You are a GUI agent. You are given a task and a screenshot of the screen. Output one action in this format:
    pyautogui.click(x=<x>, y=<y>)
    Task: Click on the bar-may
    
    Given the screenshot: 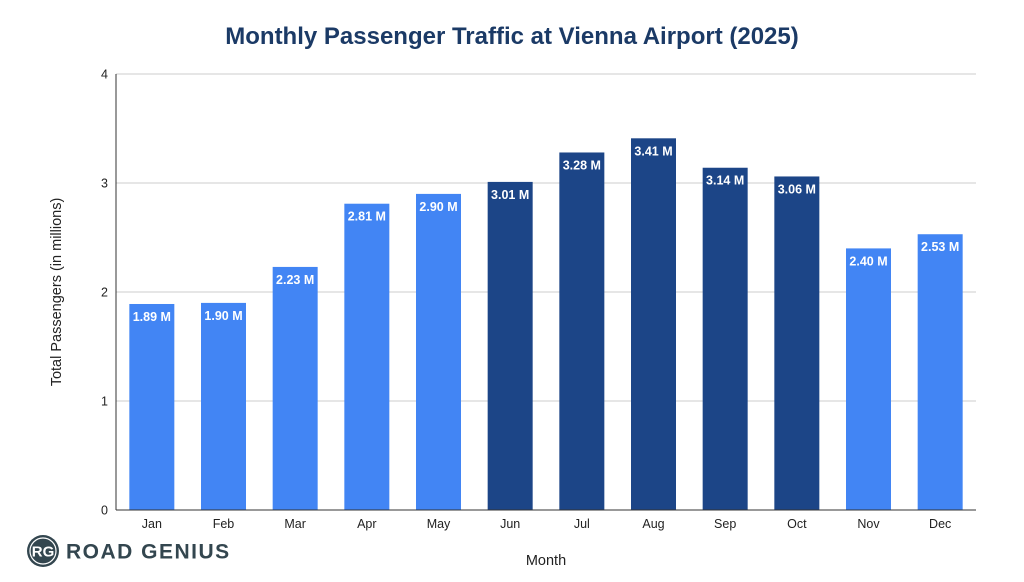 What is the action you would take?
    pyautogui.click(x=438, y=351)
    